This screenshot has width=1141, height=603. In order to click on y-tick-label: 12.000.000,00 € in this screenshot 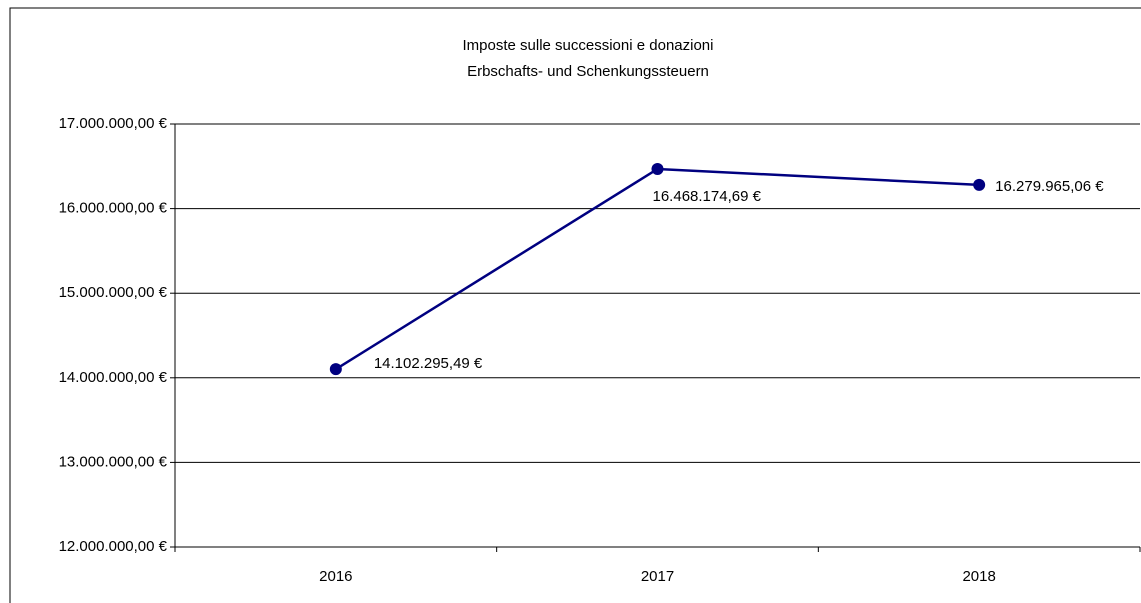, I will do `click(113, 546)`.